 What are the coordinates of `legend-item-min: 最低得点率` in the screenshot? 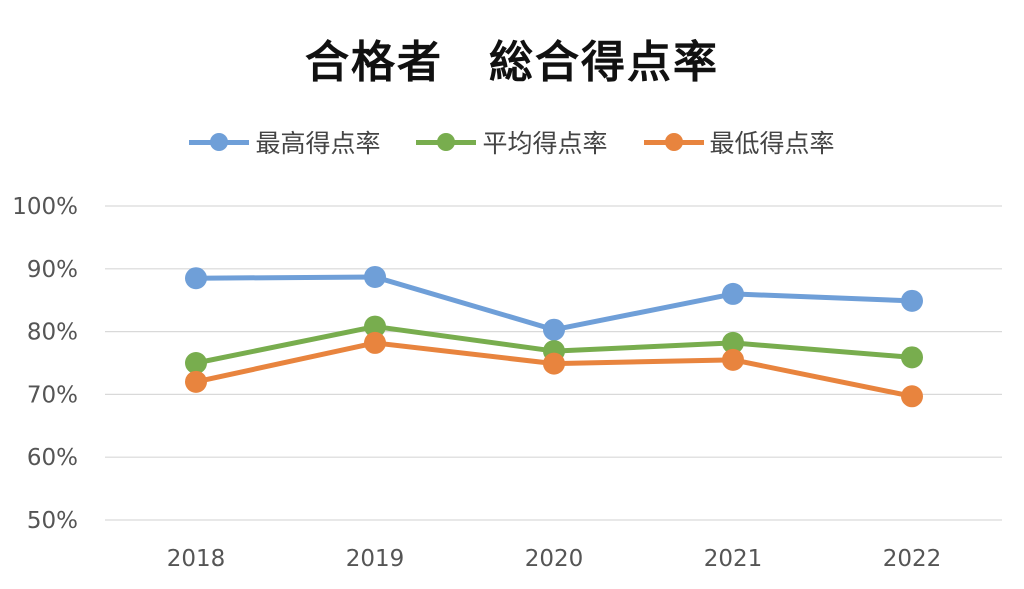 It's located at (739, 142).